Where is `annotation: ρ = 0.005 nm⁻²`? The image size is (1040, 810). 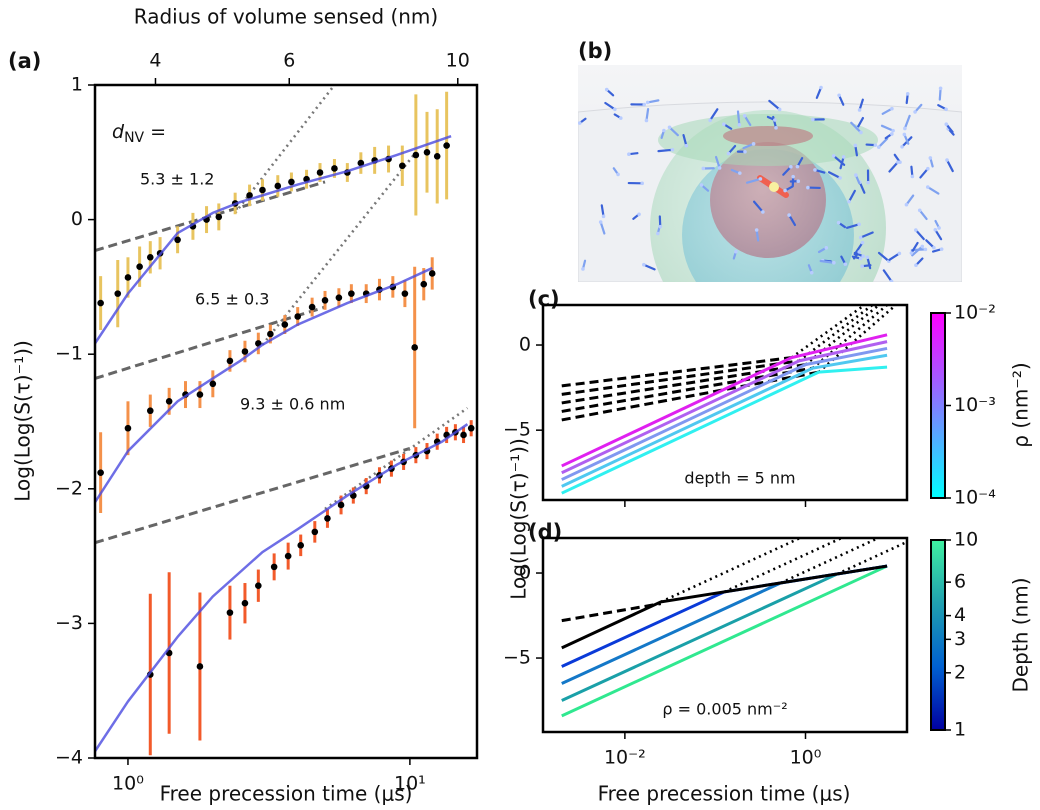
annotation: ρ = 0.005 nm⁻² is located at coordinates (724, 709).